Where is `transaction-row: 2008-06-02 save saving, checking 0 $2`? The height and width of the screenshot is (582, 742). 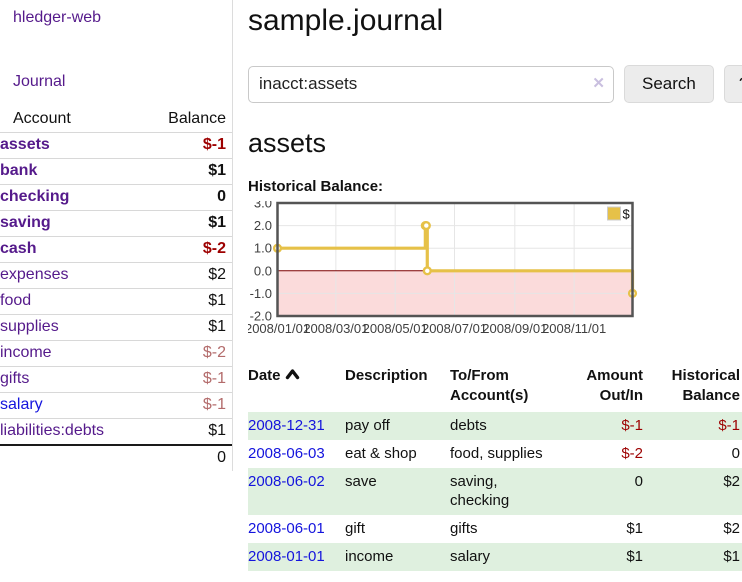
transaction-row: 2008-06-02 save saving, checking 0 $2 is located at coordinates (495, 491).